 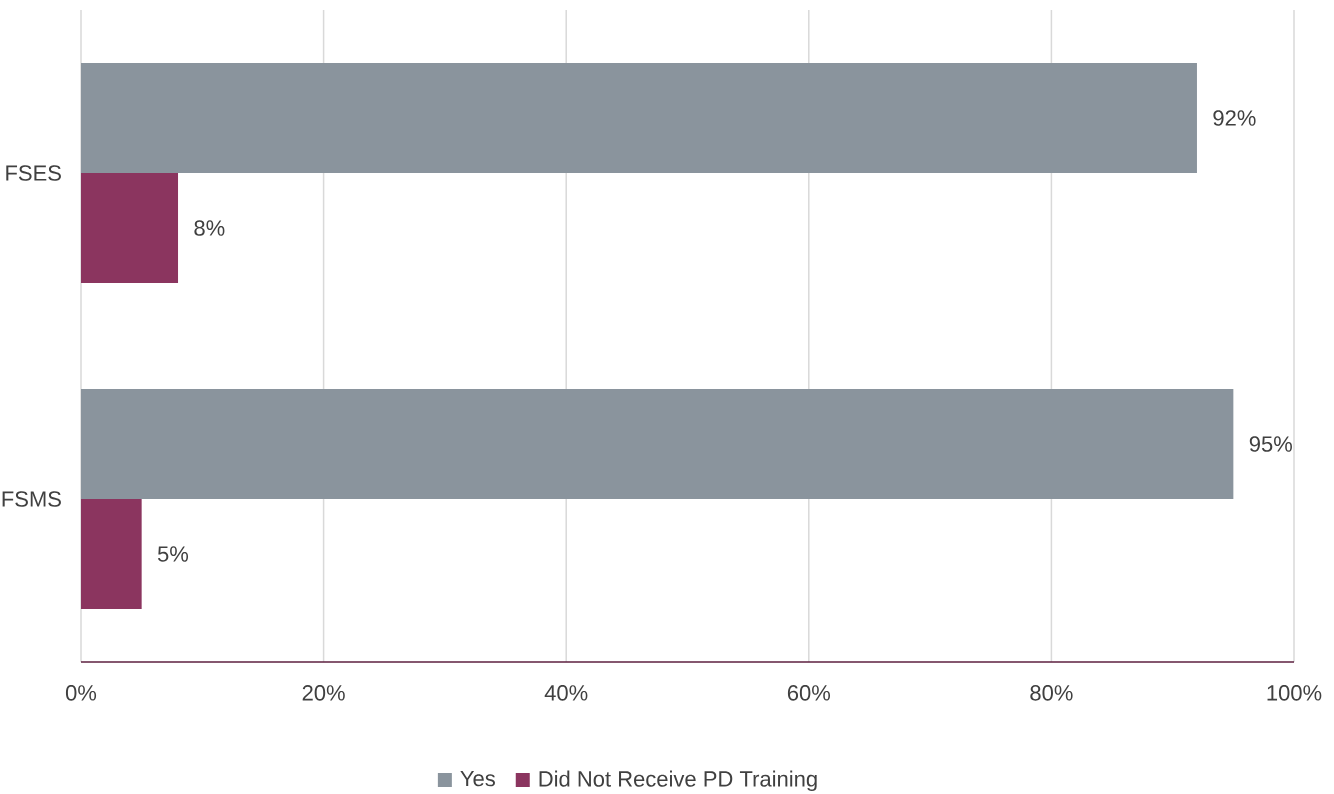 I want to click on x-tick-label: 60%, so click(x=809, y=693).